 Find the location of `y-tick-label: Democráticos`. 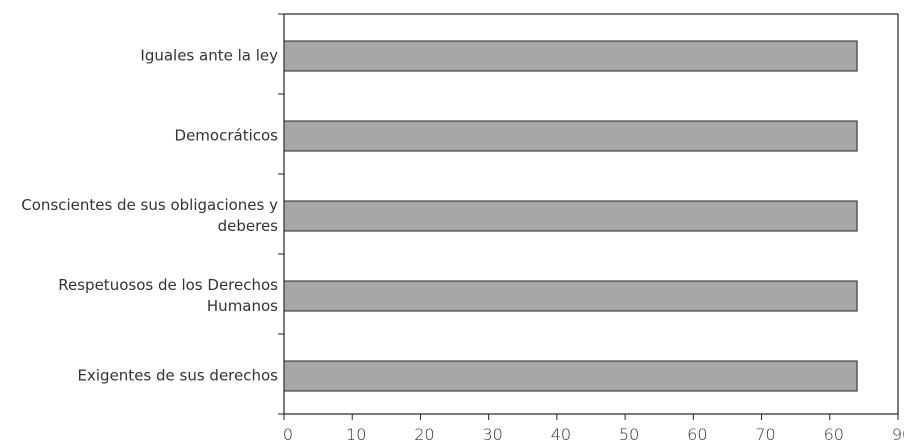

y-tick-label: Democráticos is located at coordinates (226, 135).